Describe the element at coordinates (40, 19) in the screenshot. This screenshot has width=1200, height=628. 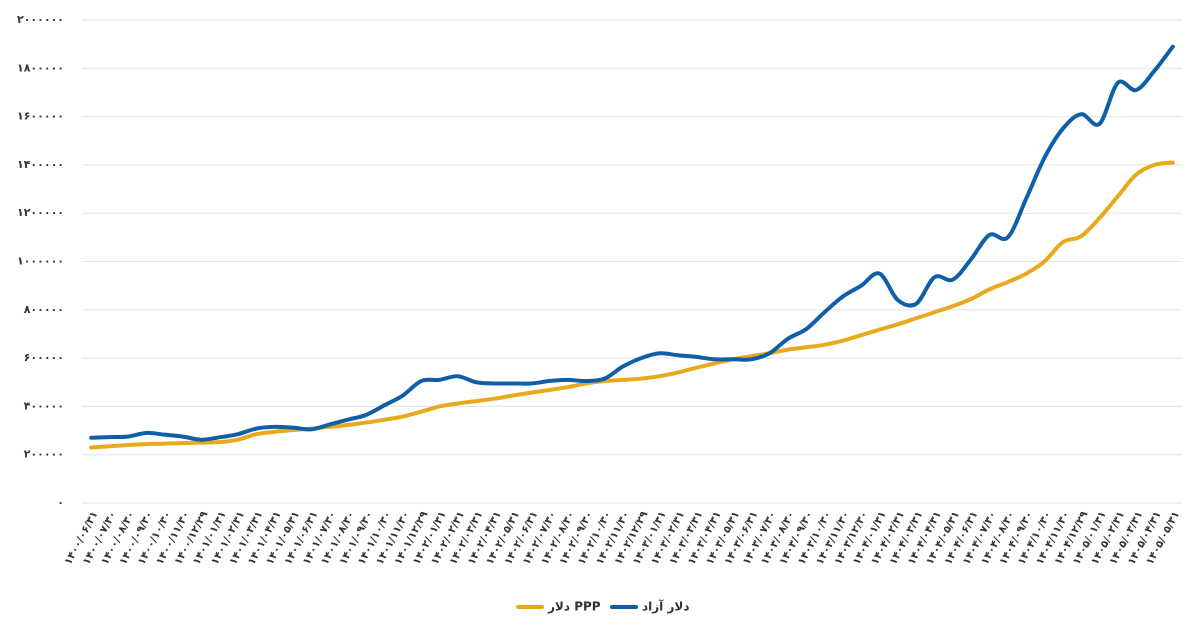
I see `y-tick-label: ۲۰۰۰۰۰۰` at that location.